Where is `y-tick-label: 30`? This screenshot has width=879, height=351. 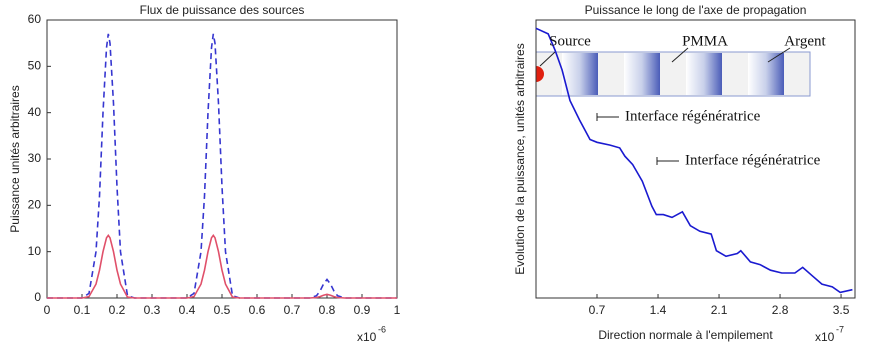 y-tick-label: 30 is located at coordinates (35, 158).